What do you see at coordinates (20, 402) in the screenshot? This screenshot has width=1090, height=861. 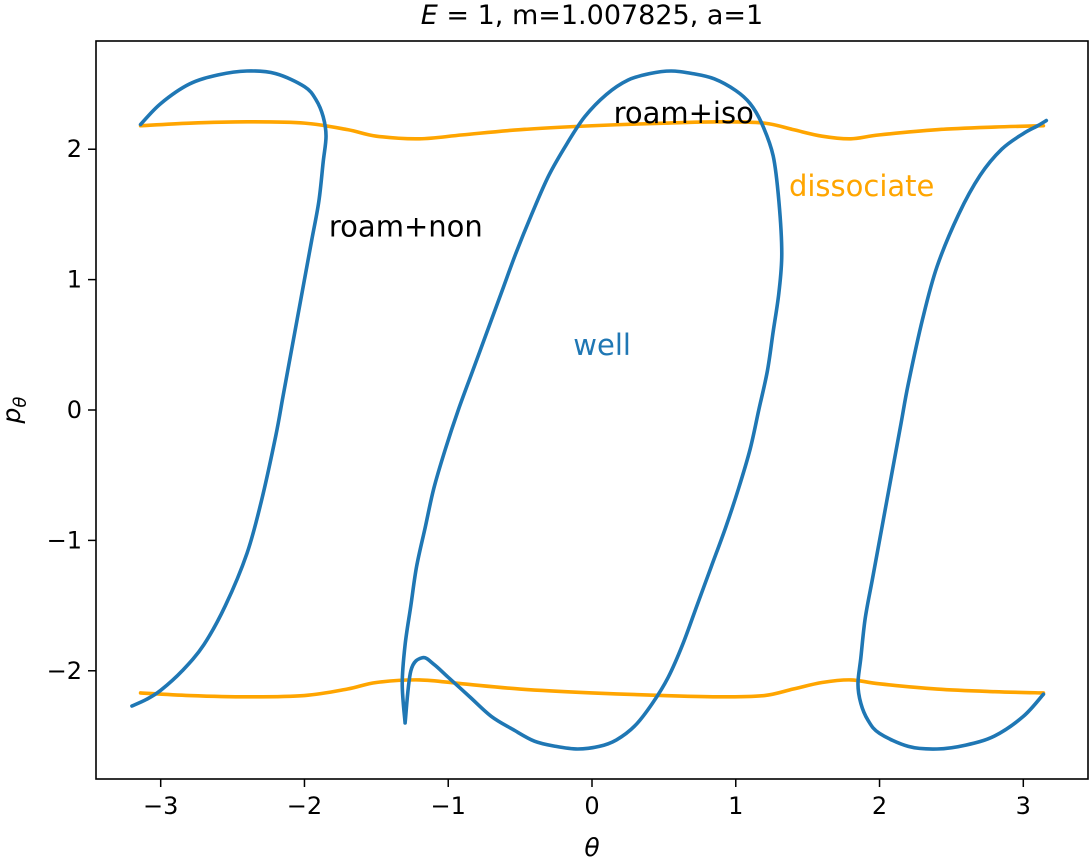 I see `y-axis-label-subscript: θ` at bounding box center [20, 402].